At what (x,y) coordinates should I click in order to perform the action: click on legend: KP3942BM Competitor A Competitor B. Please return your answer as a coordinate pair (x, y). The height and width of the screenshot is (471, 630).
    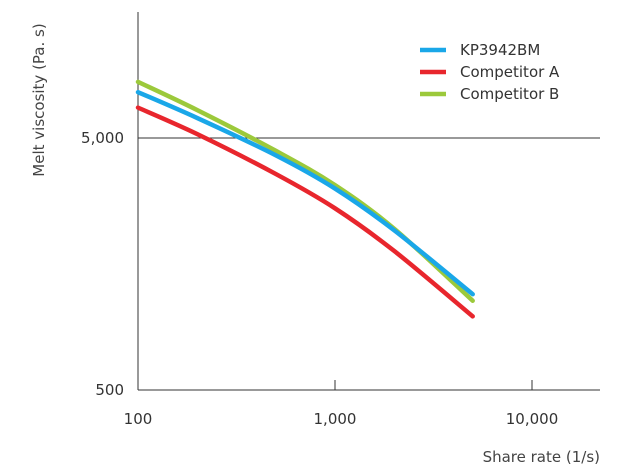
    Looking at the image, I should click on (490, 72).